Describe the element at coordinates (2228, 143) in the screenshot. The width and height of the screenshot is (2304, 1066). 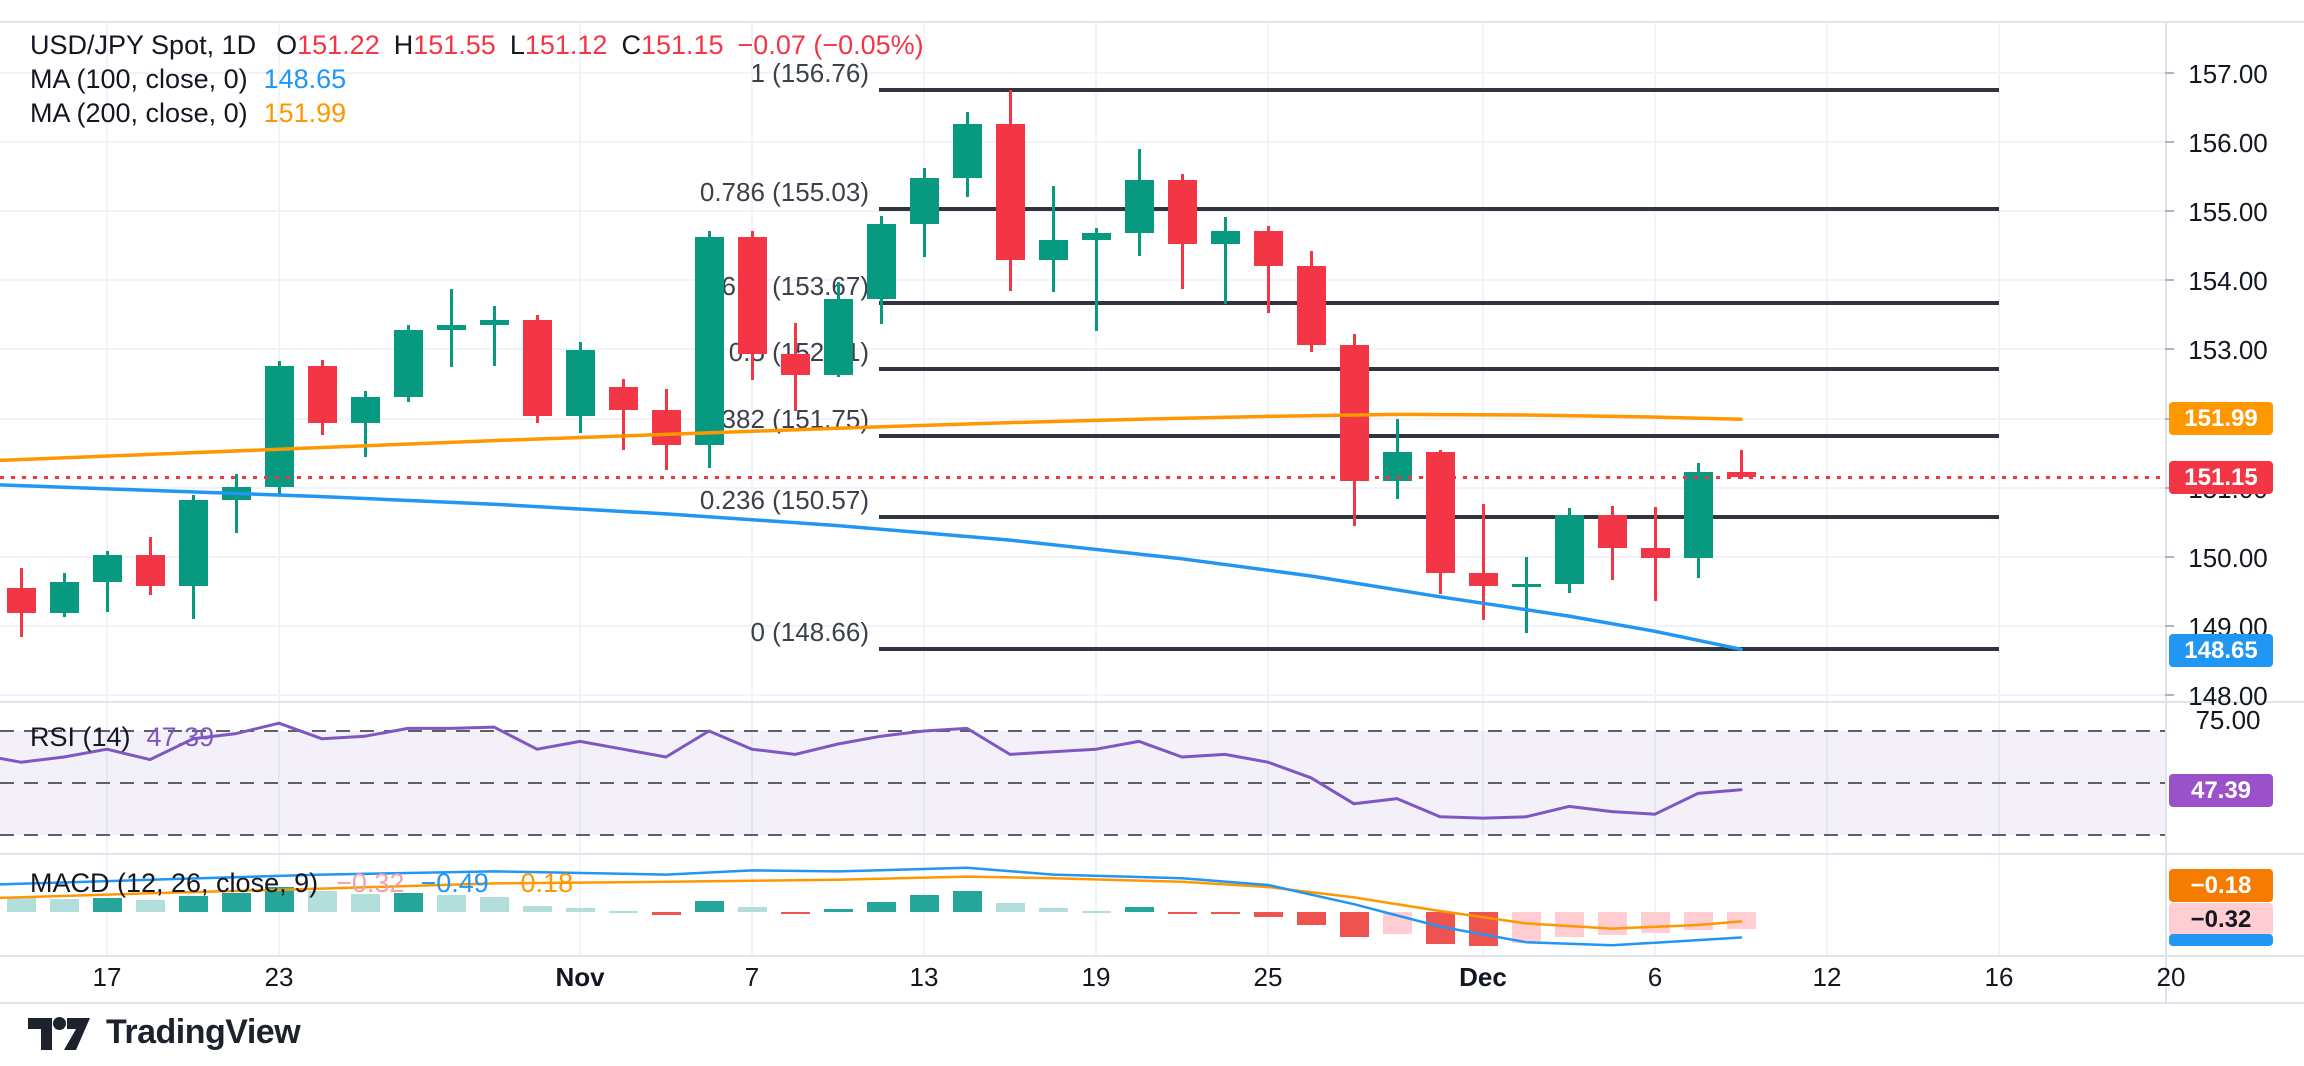
I see `price-axis-label: 156.00` at that location.